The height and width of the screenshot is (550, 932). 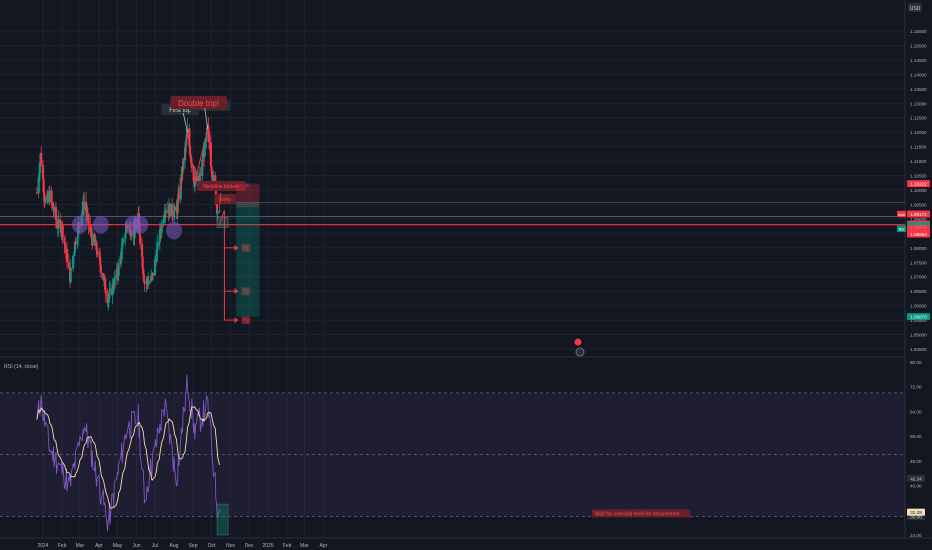 I want to click on bid-tag-box, so click(x=901, y=228).